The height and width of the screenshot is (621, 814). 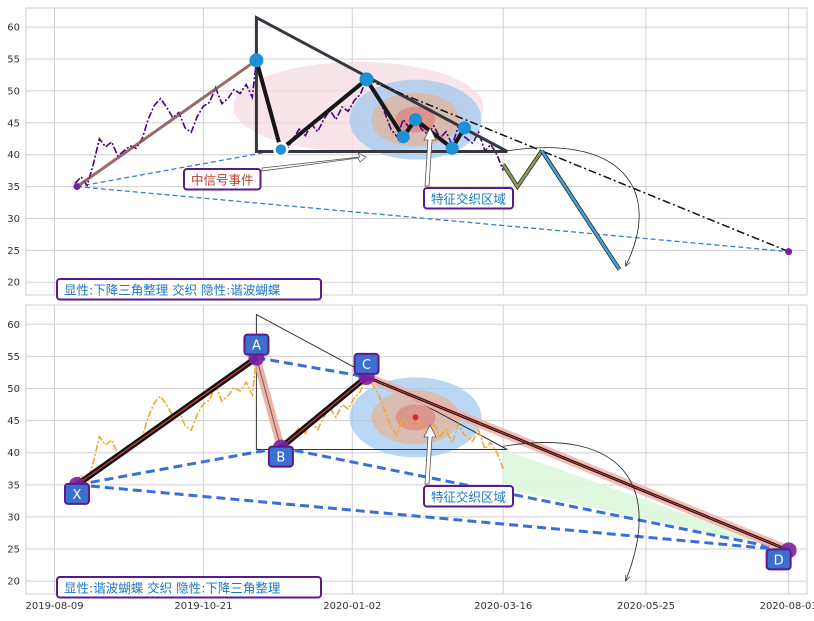 I want to click on x-tick-label: 2019-10-21, so click(x=203, y=606).